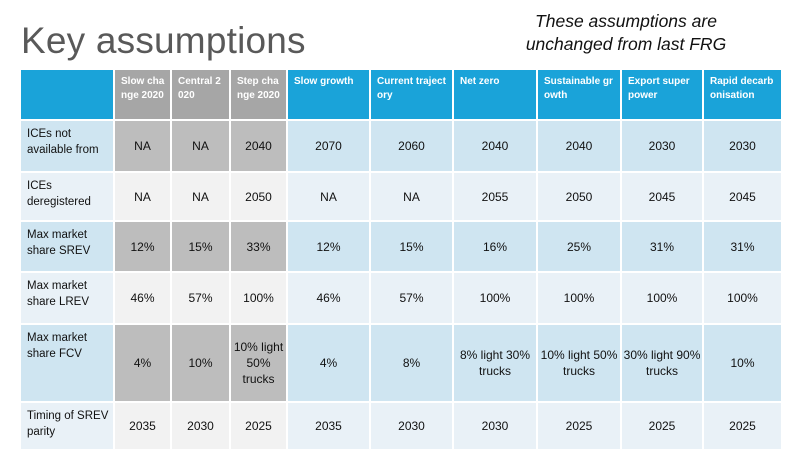  Describe the element at coordinates (495, 94) in the screenshot. I see `column-header: Net zero` at that location.